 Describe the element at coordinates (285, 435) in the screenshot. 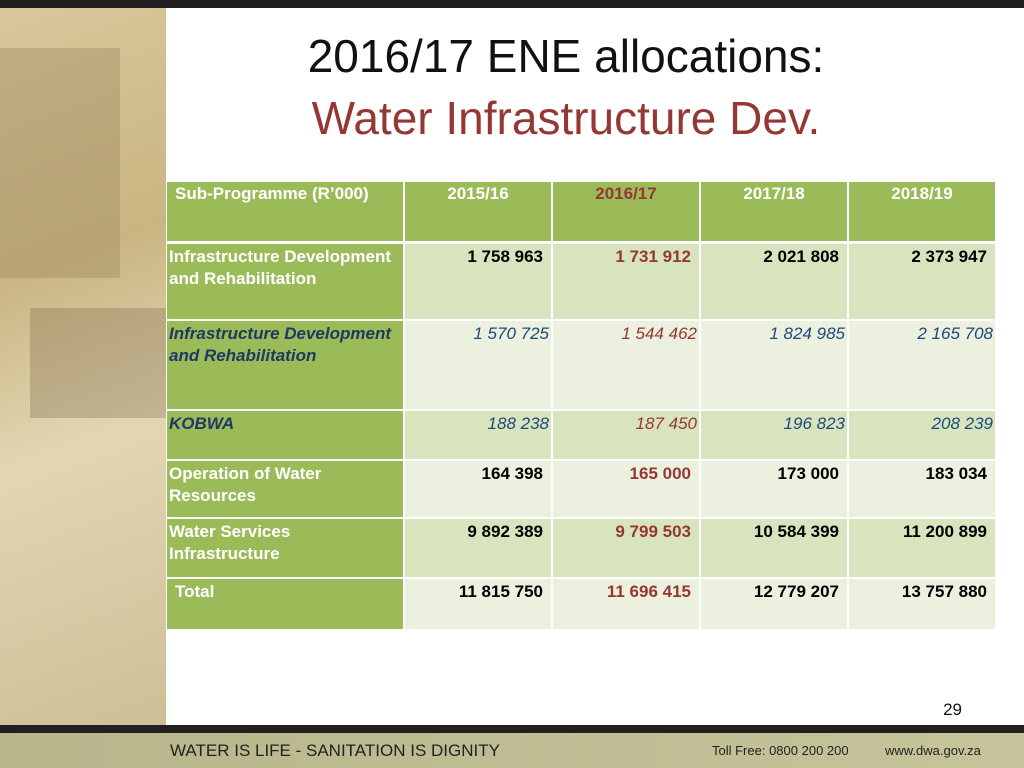

I see `row-label: KOBWA` at that location.